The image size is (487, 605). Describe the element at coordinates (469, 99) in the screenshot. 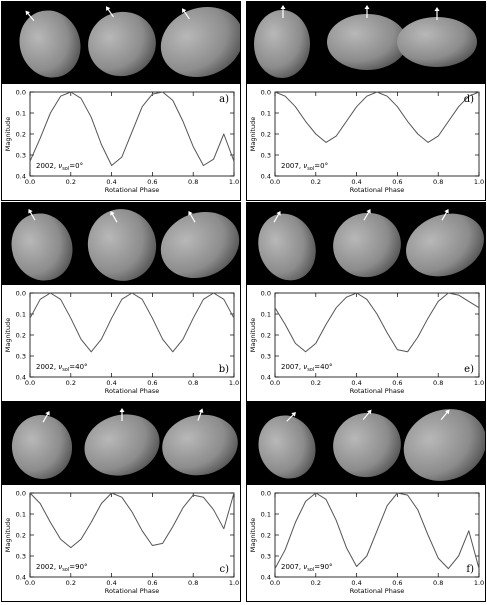

I see `panel-label: d)` at that location.